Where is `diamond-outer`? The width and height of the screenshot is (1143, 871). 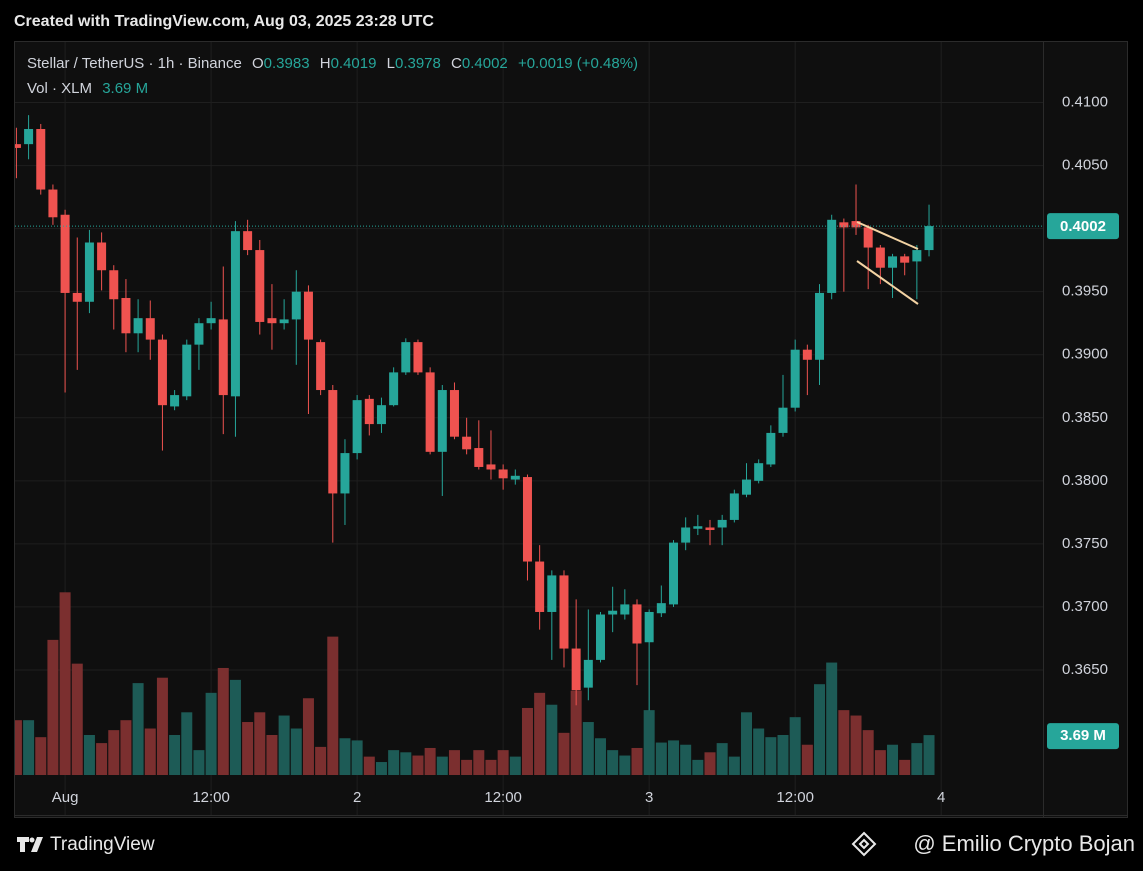
diamond-outer is located at coordinates (864, 844).